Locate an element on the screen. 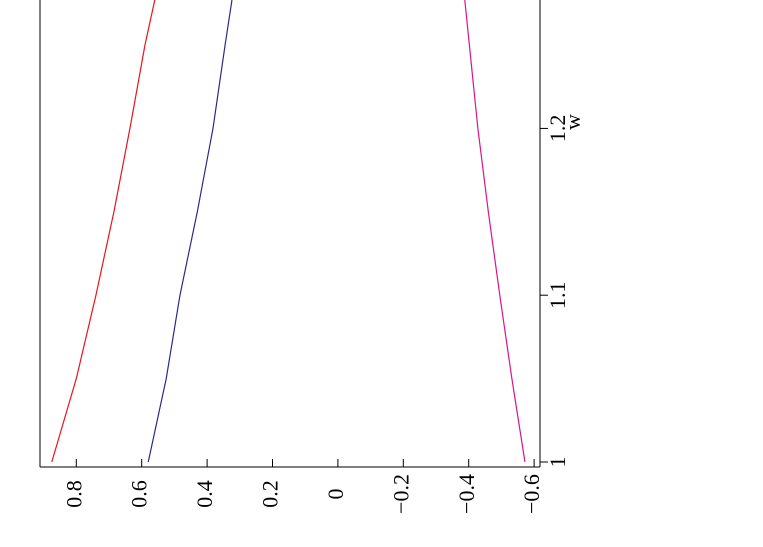 The height and width of the screenshot is (547, 763). y-tick-label: −0.4 is located at coordinates (466, 494).